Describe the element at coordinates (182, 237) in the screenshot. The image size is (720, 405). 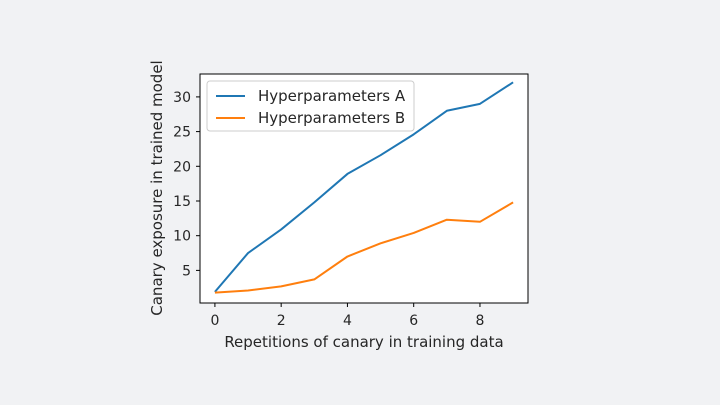
I see `y-tick-label: 10` at that location.